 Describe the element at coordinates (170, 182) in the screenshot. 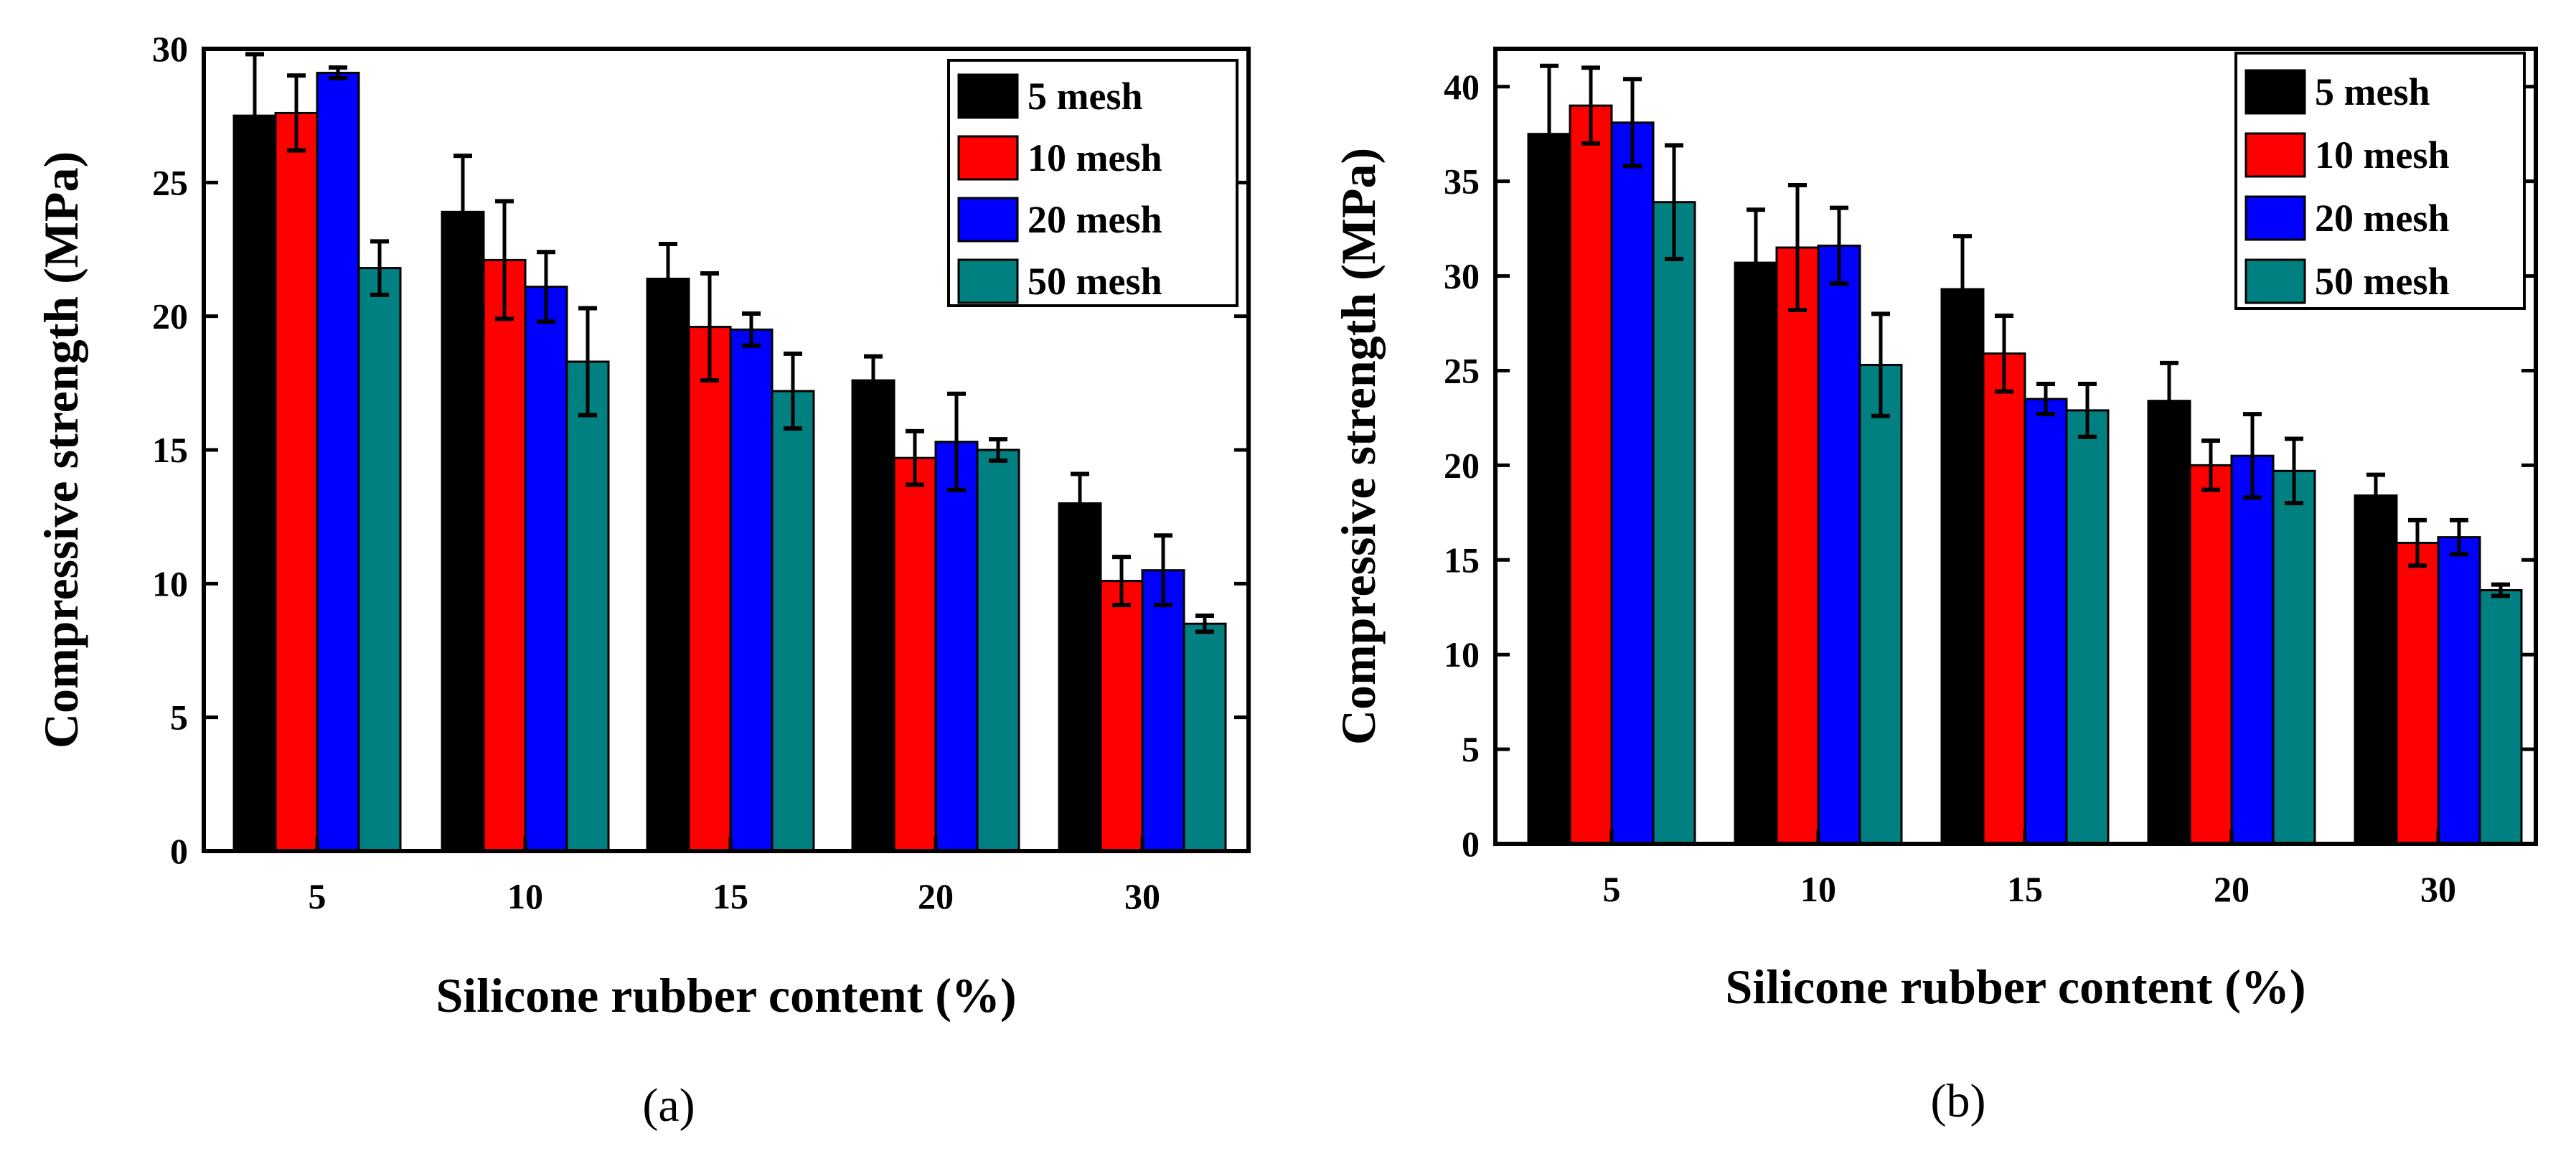

I see `y-tick-label: 25` at that location.